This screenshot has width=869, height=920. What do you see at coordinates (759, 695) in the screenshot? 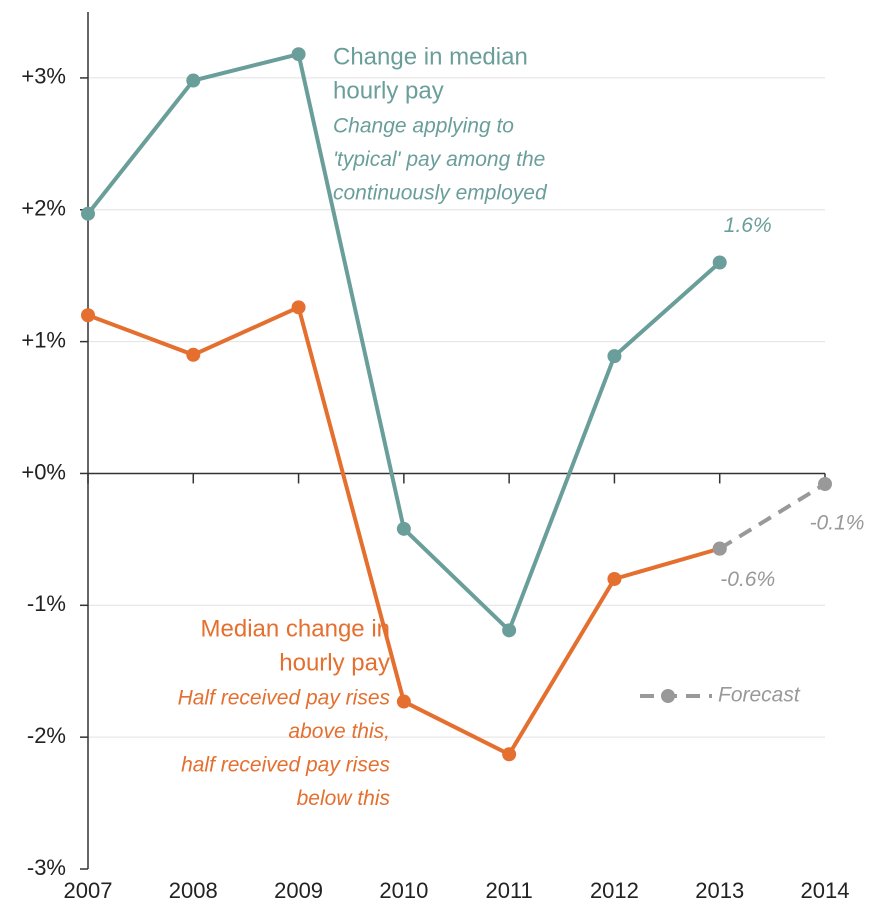
I see `legend-label: Forecast` at bounding box center [759, 695].